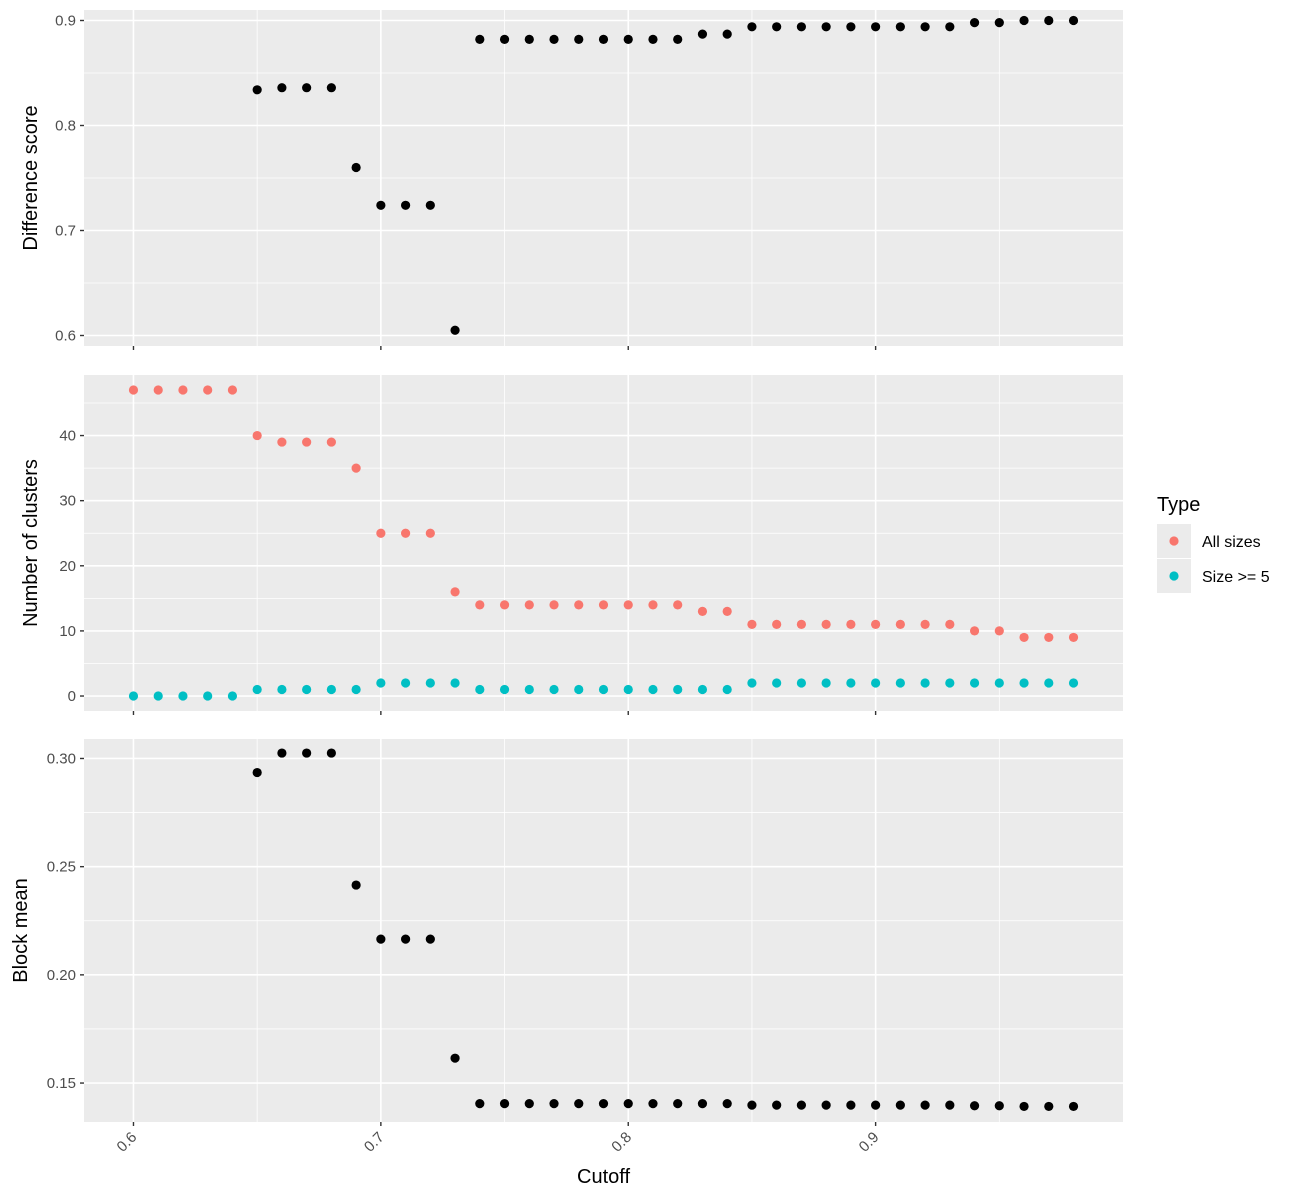 Image resolution: width=1300 pixels, height=1200 pixels. What do you see at coordinates (61, 1083) in the screenshot?
I see `y-tick-label: 0.15` at bounding box center [61, 1083].